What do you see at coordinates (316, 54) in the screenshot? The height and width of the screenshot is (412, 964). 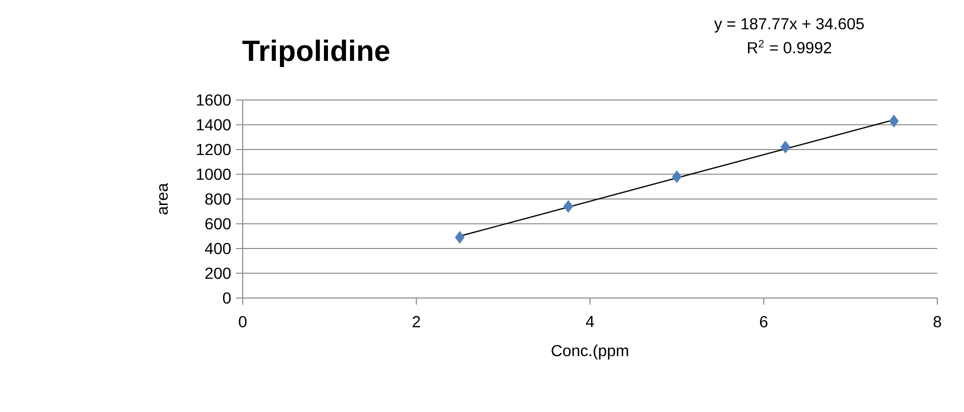 I see `chart-title: Tripolidine` at bounding box center [316, 54].